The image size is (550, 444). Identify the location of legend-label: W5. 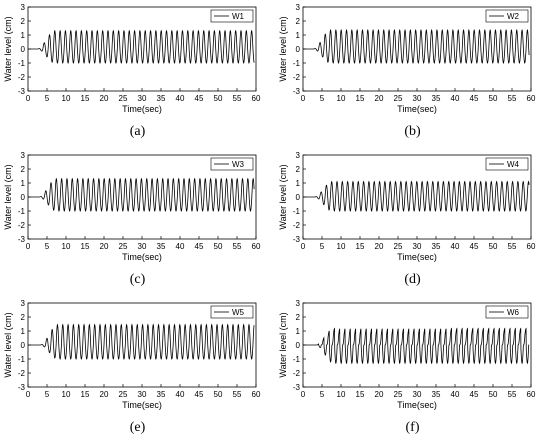
(238, 312).